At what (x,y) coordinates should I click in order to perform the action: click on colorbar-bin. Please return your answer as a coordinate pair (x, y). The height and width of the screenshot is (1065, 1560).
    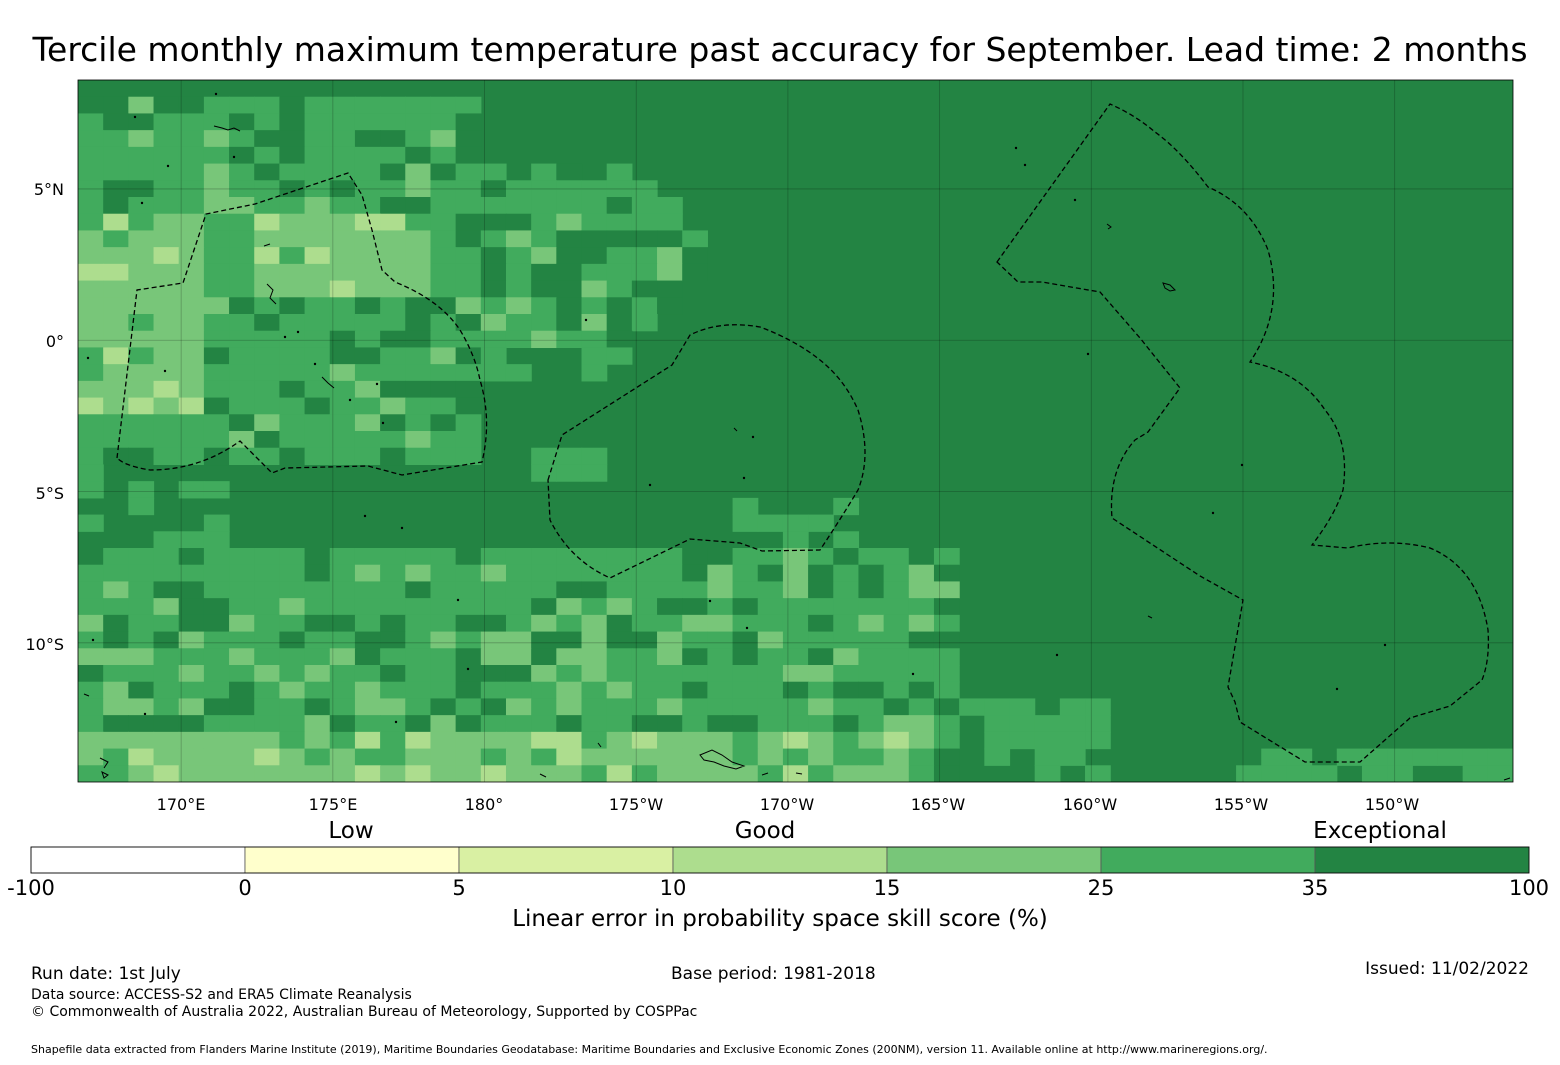
    Looking at the image, I should click on (1422, 860).